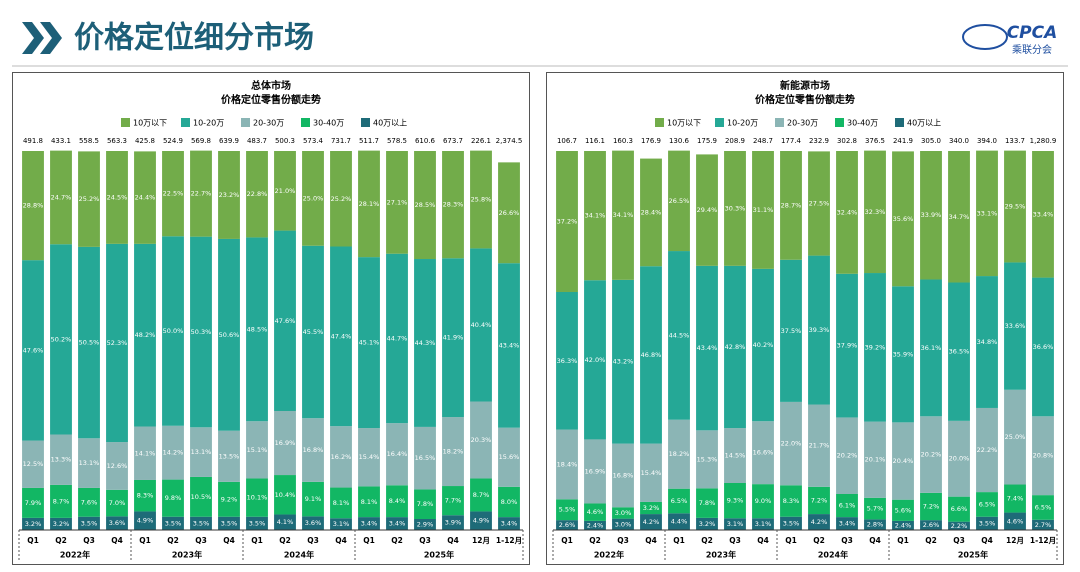 The width and height of the screenshot is (1080, 572). I want to click on data-label: 36.6%, so click(1043, 347).